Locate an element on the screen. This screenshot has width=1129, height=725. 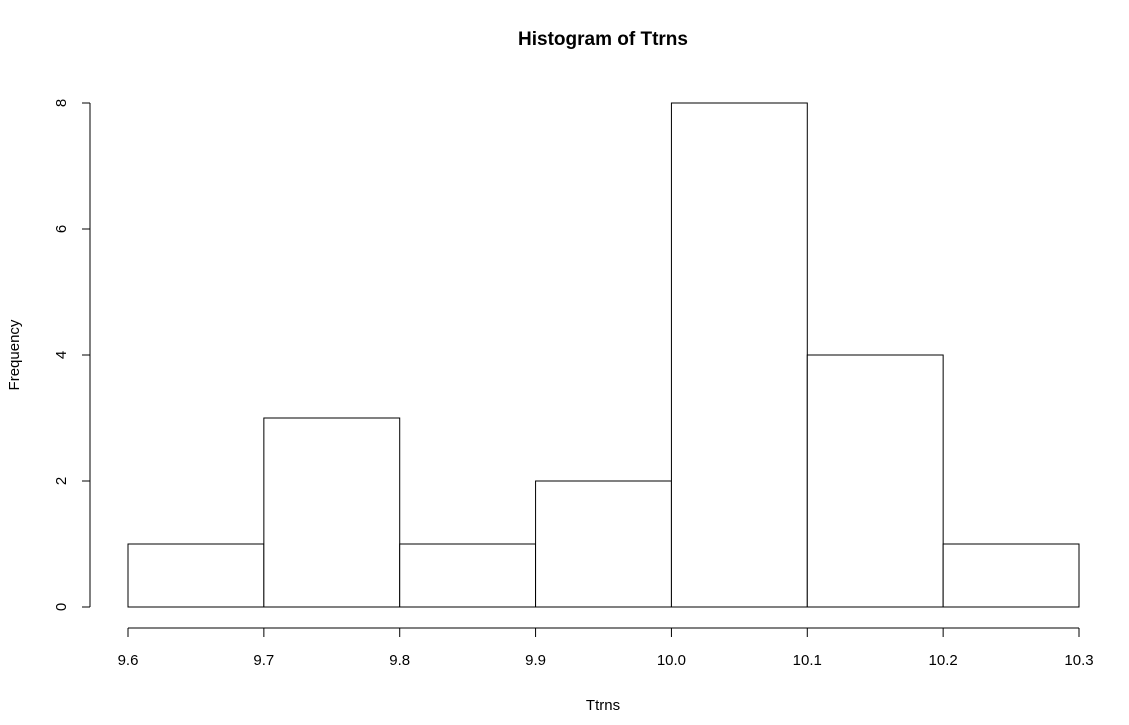
y-tick-label: 0 is located at coordinates (61, 607).